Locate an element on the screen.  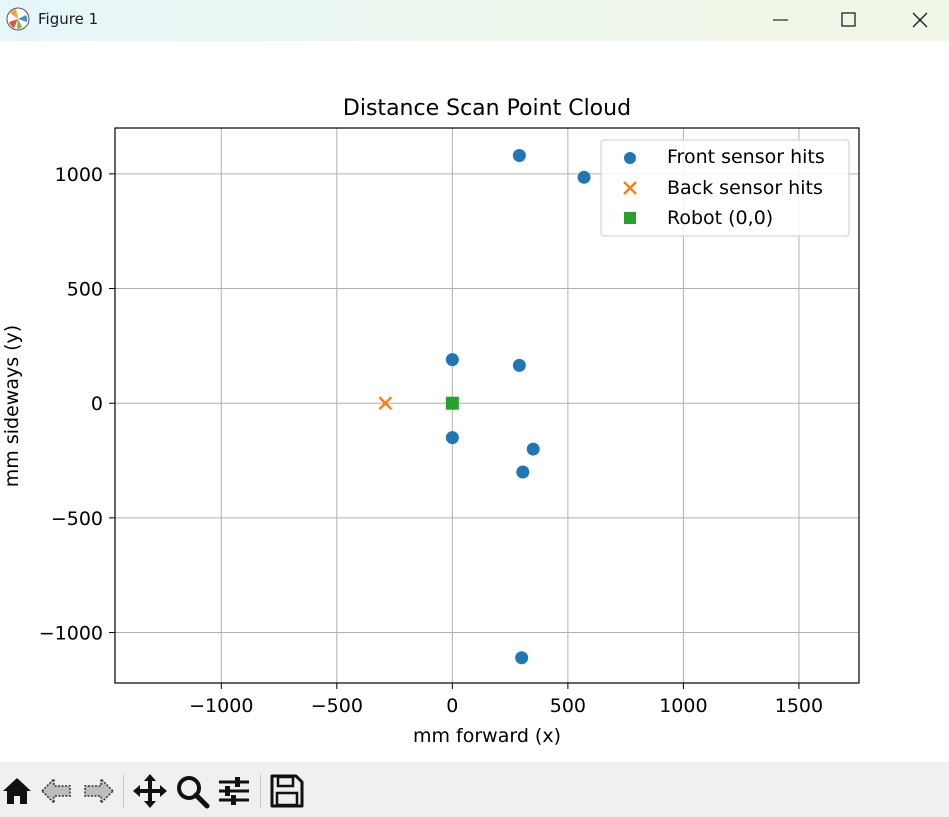
data-points is located at coordinates (484, 407).